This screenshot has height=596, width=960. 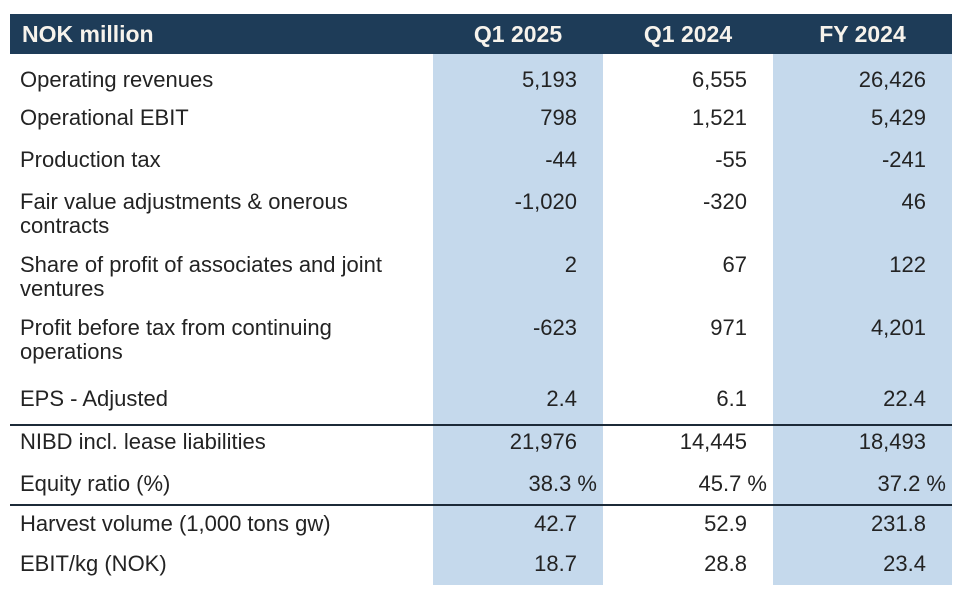 I want to click on header-col-fy-2024: FY 2024, so click(x=862, y=33).